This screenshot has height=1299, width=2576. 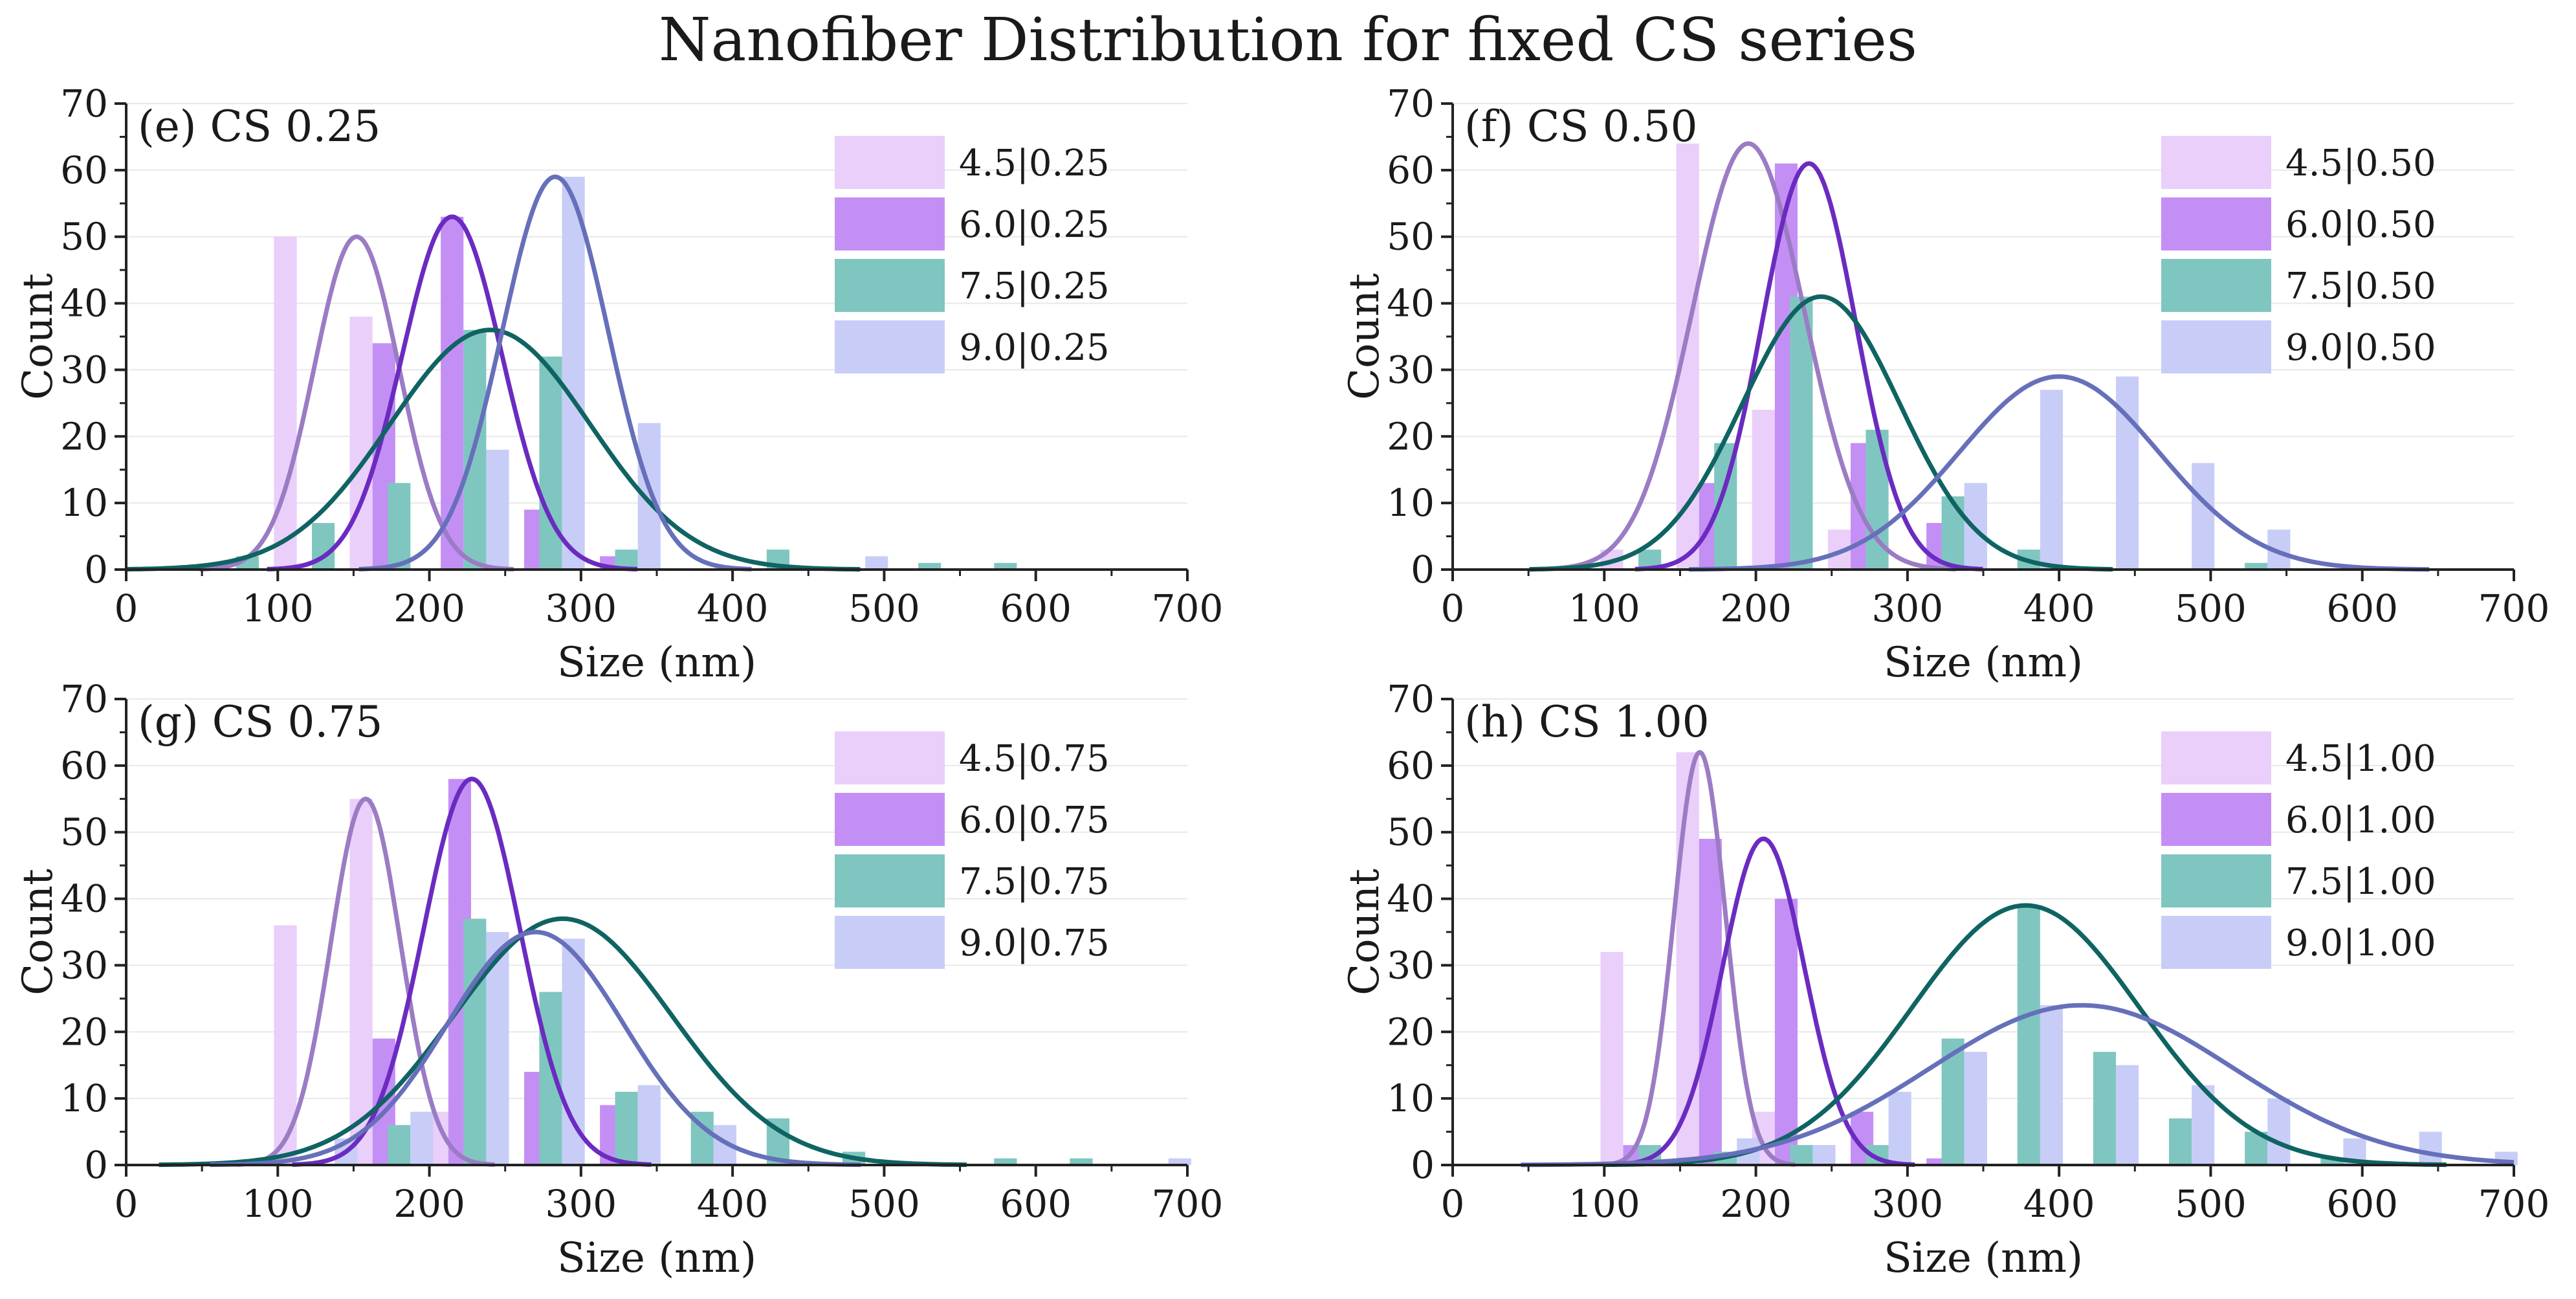 What do you see at coordinates (1034, 943) in the screenshot?
I see `legend-label: 9.0|0.75` at bounding box center [1034, 943].